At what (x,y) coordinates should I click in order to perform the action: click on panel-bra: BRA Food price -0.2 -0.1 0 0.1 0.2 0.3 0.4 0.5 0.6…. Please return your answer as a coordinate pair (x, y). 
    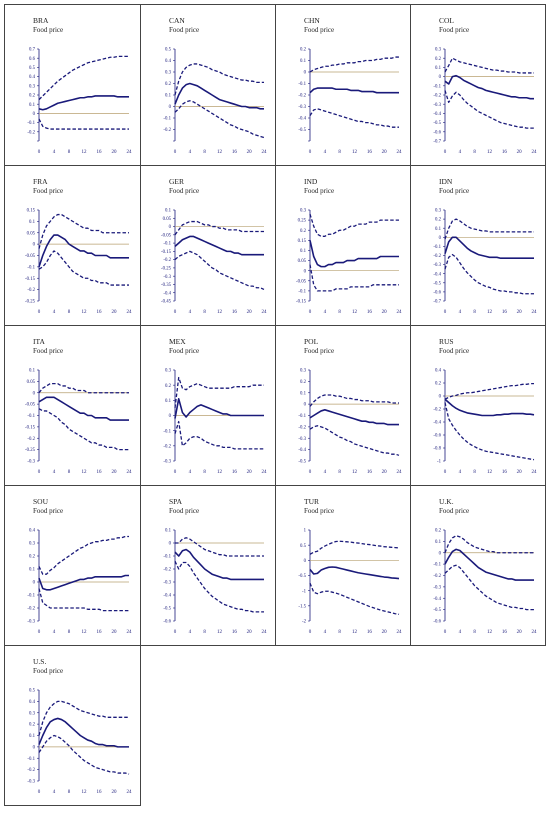
    Looking at the image, I should click on (72, 85).